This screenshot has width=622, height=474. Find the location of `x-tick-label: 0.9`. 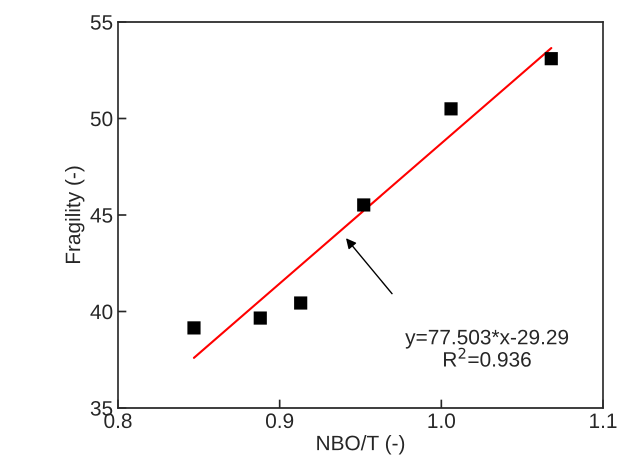

x-tick-label: 0.9 is located at coordinates (280, 420).